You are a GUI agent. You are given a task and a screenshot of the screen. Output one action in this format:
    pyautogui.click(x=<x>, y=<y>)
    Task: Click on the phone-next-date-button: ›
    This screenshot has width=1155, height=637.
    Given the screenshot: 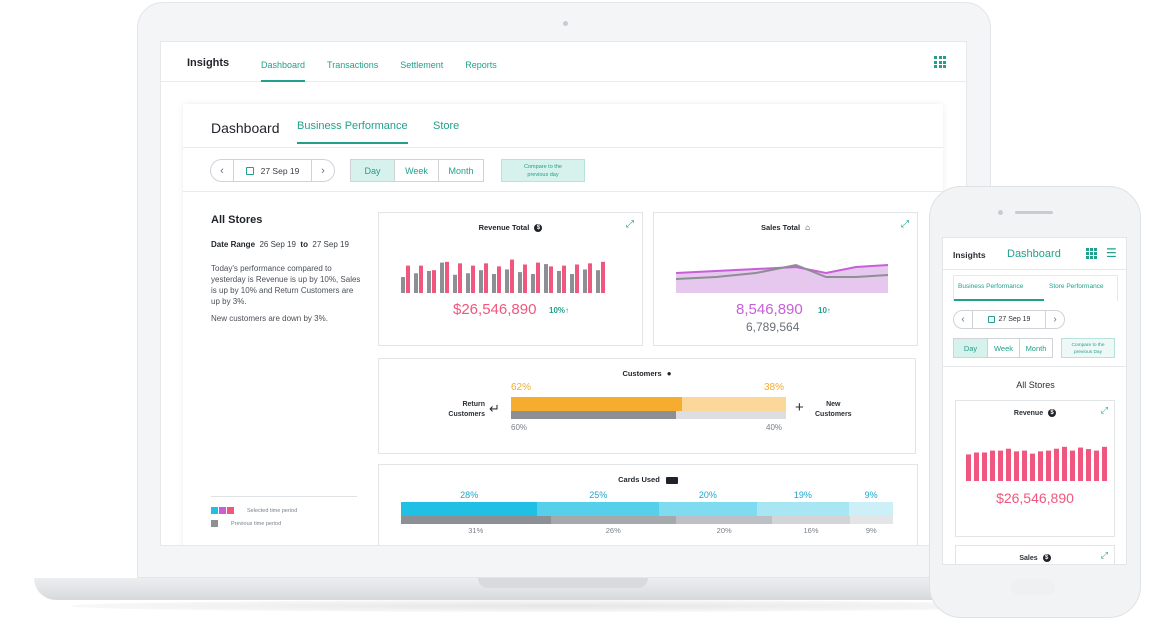 What is the action you would take?
    pyautogui.click(x=1055, y=319)
    